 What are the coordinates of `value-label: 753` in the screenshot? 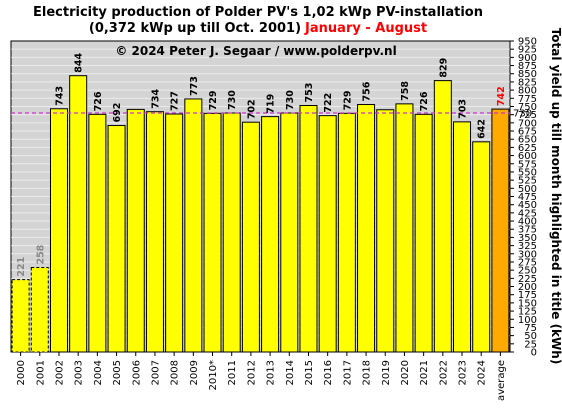 It's located at (309, 93).